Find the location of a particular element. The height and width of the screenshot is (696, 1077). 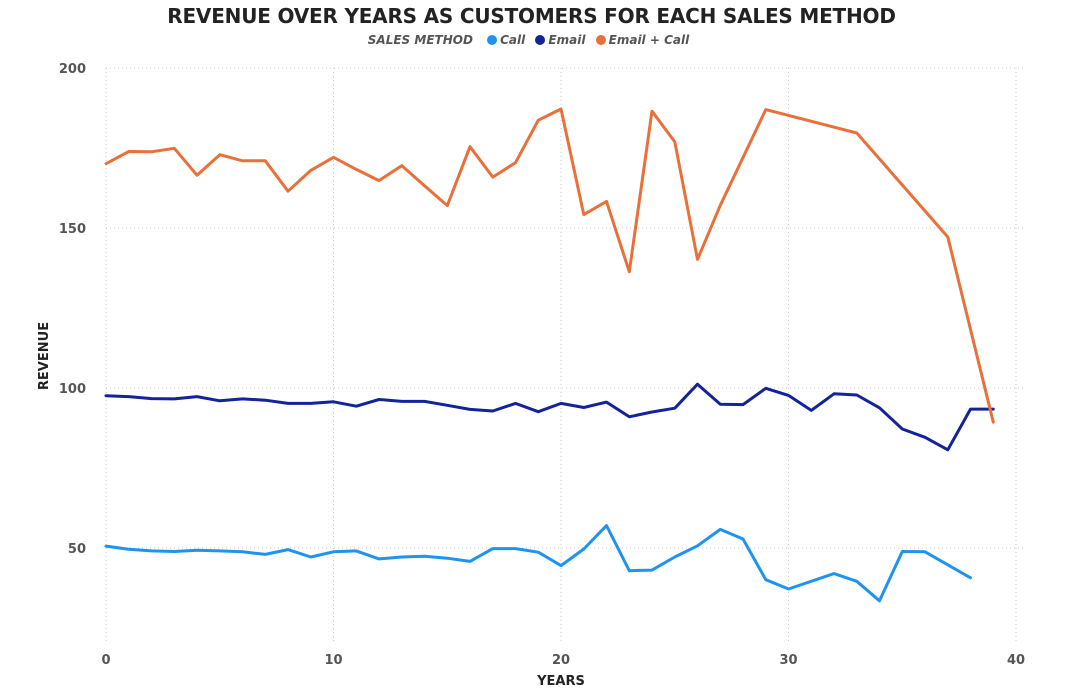

legend-title: SALES METHOD is located at coordinates (420, 40).